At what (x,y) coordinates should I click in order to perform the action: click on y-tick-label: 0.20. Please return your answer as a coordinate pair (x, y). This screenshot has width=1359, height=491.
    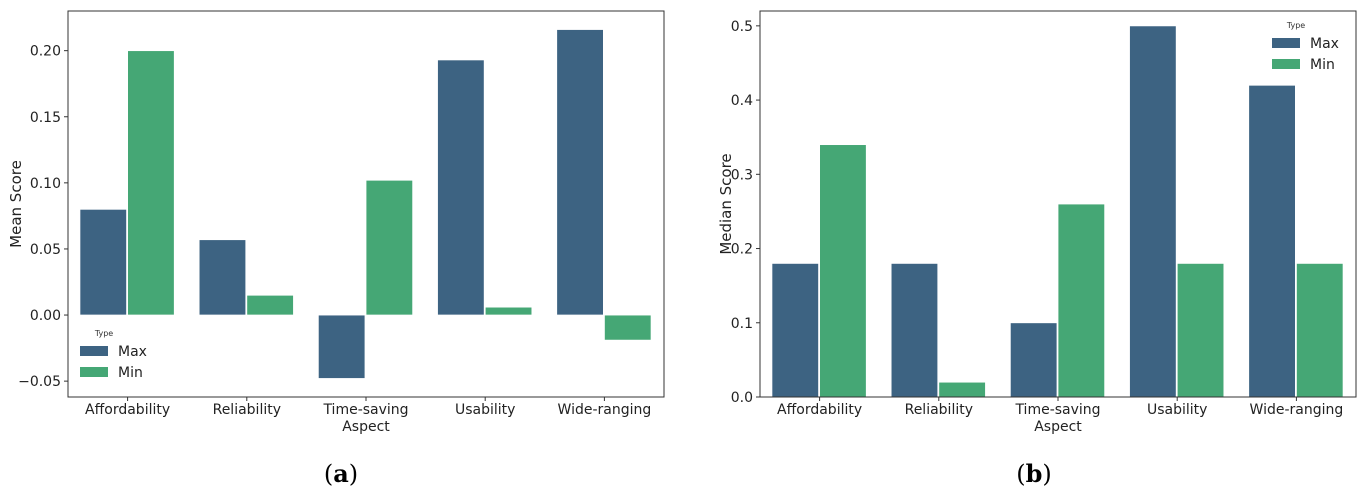
    Looking at the image, I should click on (45, 52).